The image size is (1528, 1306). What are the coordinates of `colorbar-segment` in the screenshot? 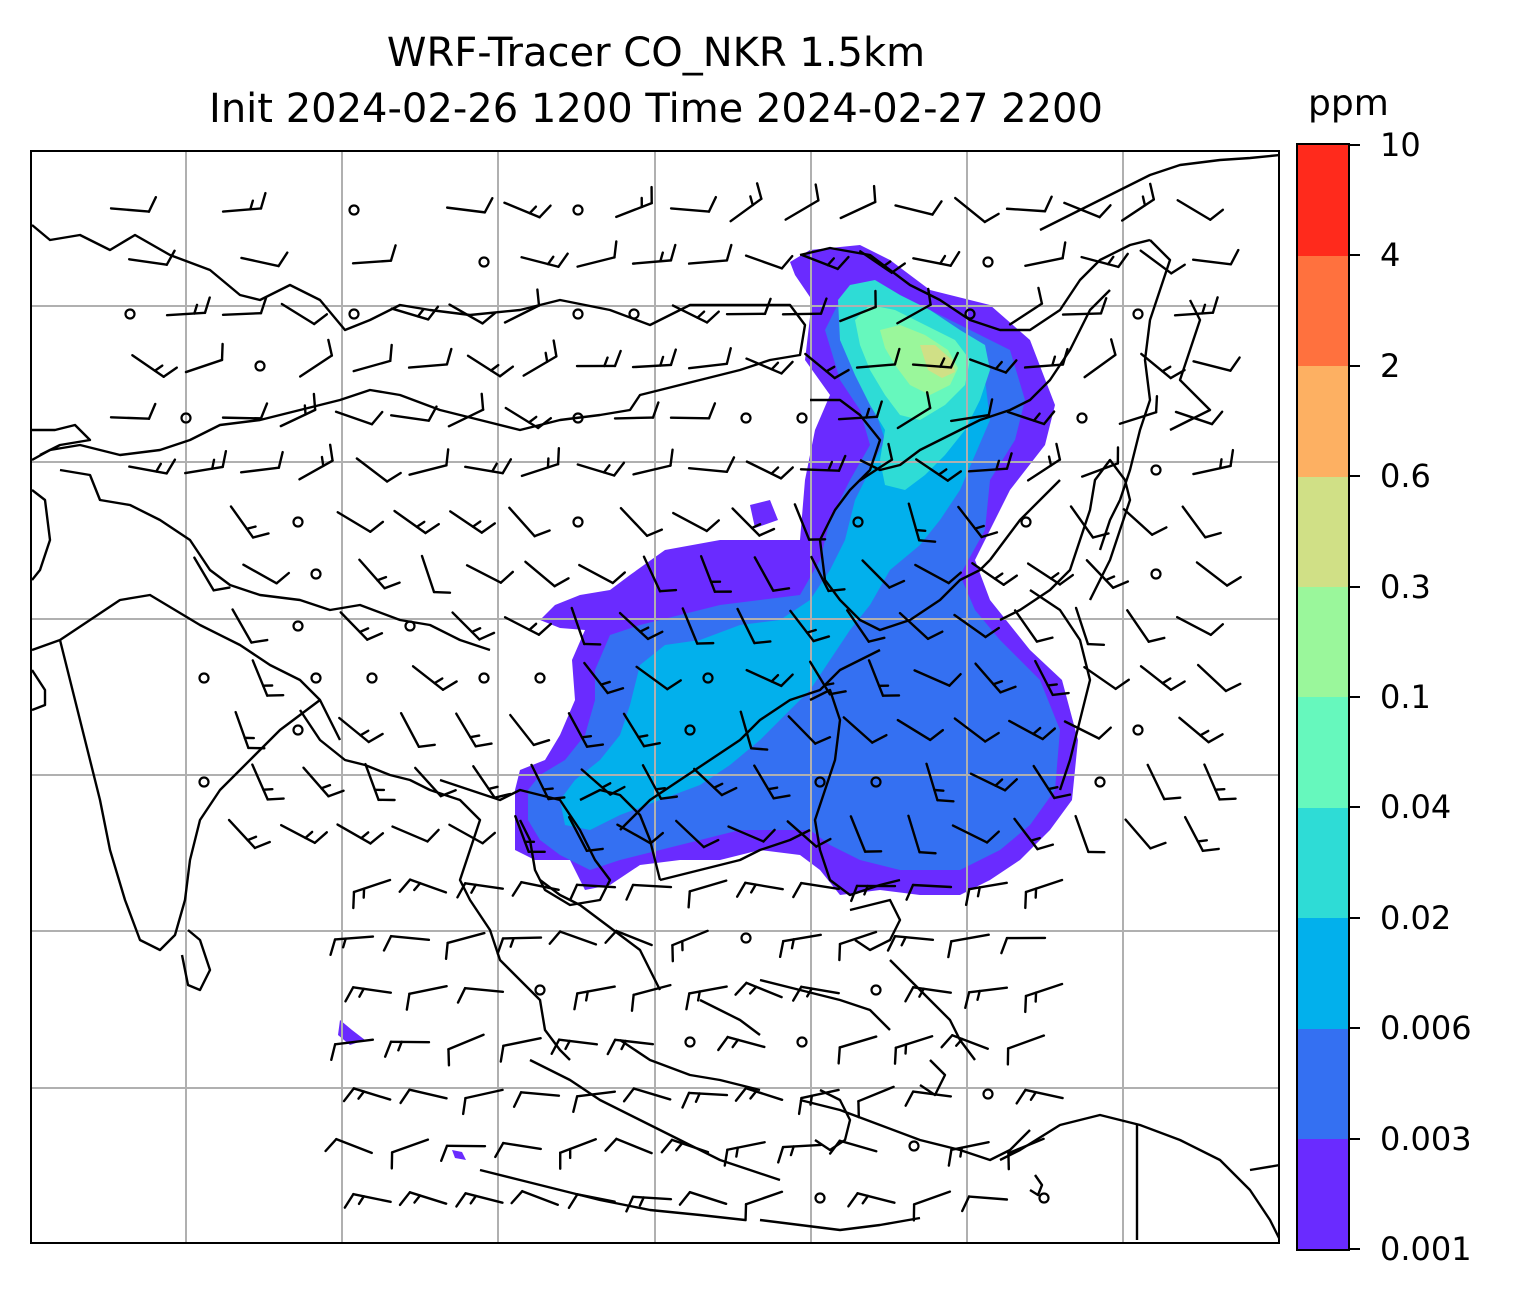 It's located at (1323, 532).